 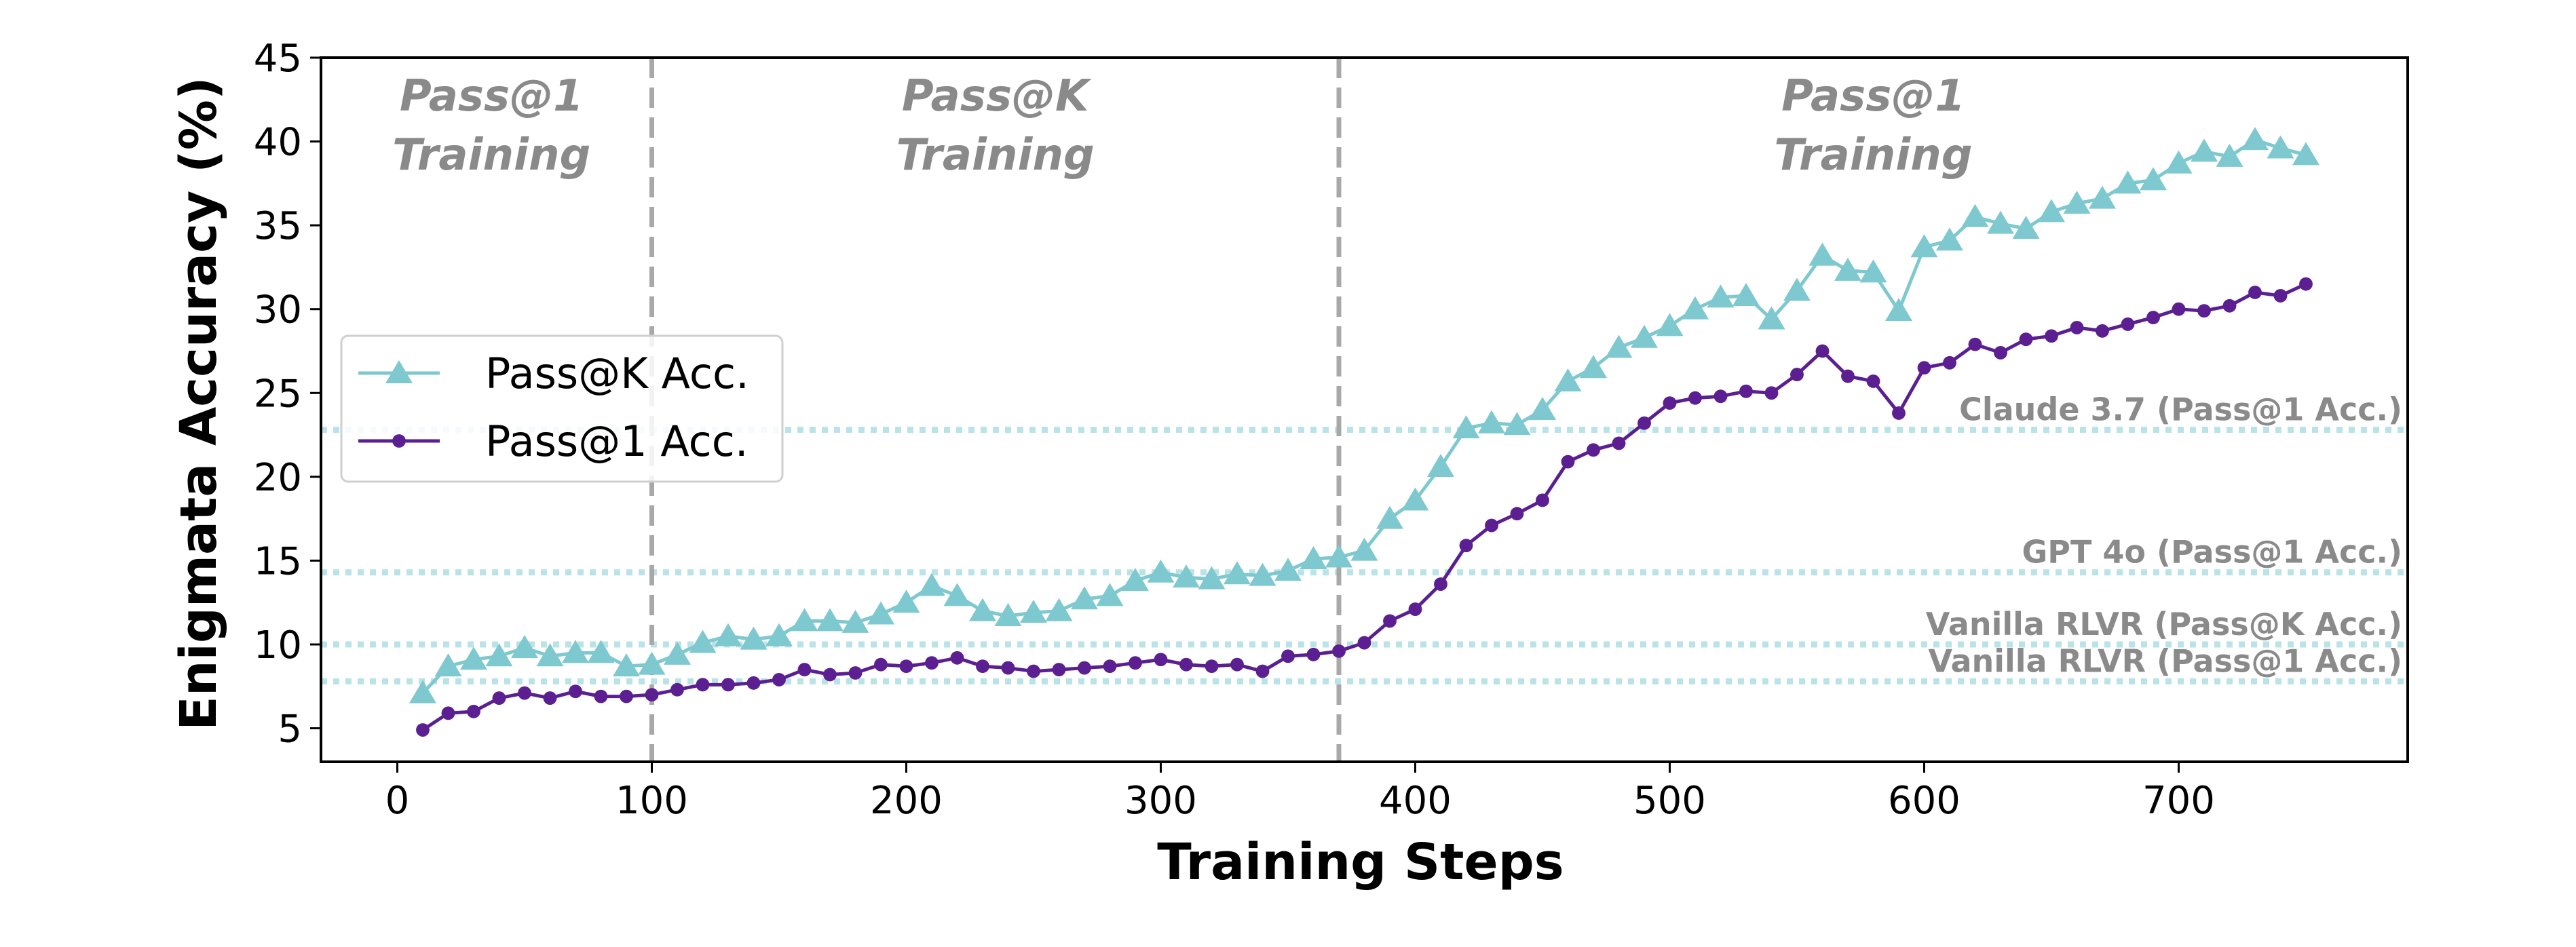 I want to click on phase-label-line1: Pass@K, so click(x=997, y=96).